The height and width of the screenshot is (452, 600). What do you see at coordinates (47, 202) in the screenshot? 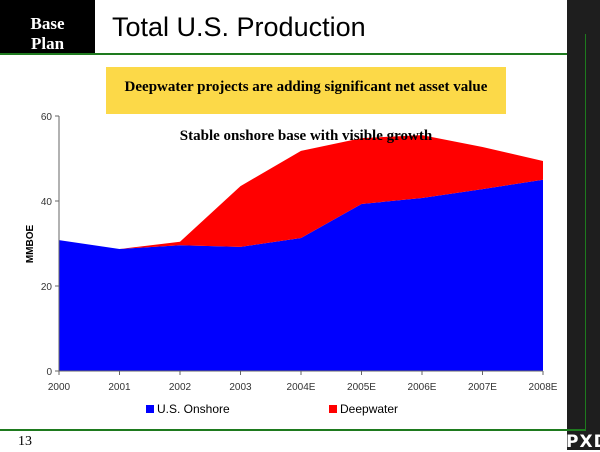
I see `y-tick-label: 40` at bounding box center [47, 202].